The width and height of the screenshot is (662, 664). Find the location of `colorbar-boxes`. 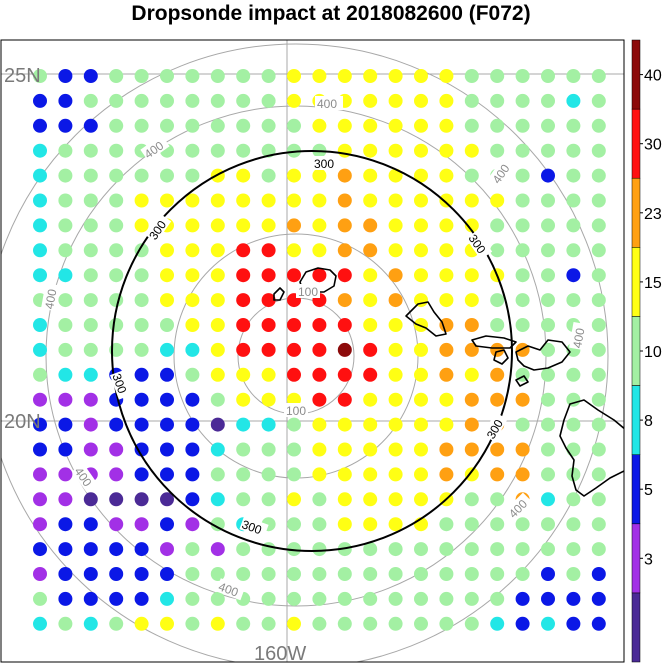

colorbar-boxes is located at coordinates (636, 351).